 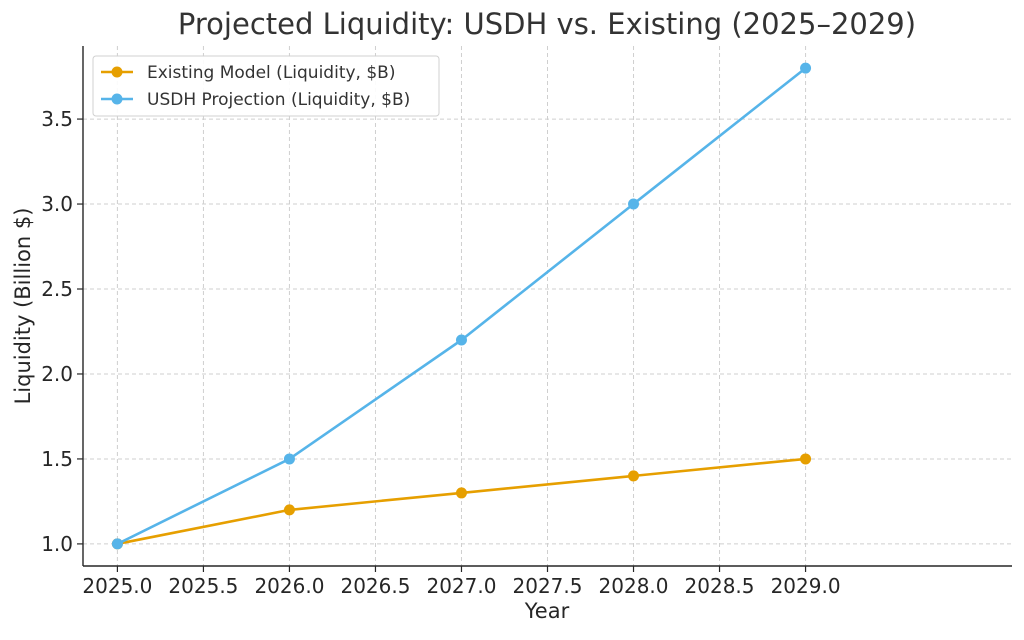 What do you see at coordinates (57, 544) in the screenshot?
I see `y-tick-label: 1.0` at bounding box center [57, 544].